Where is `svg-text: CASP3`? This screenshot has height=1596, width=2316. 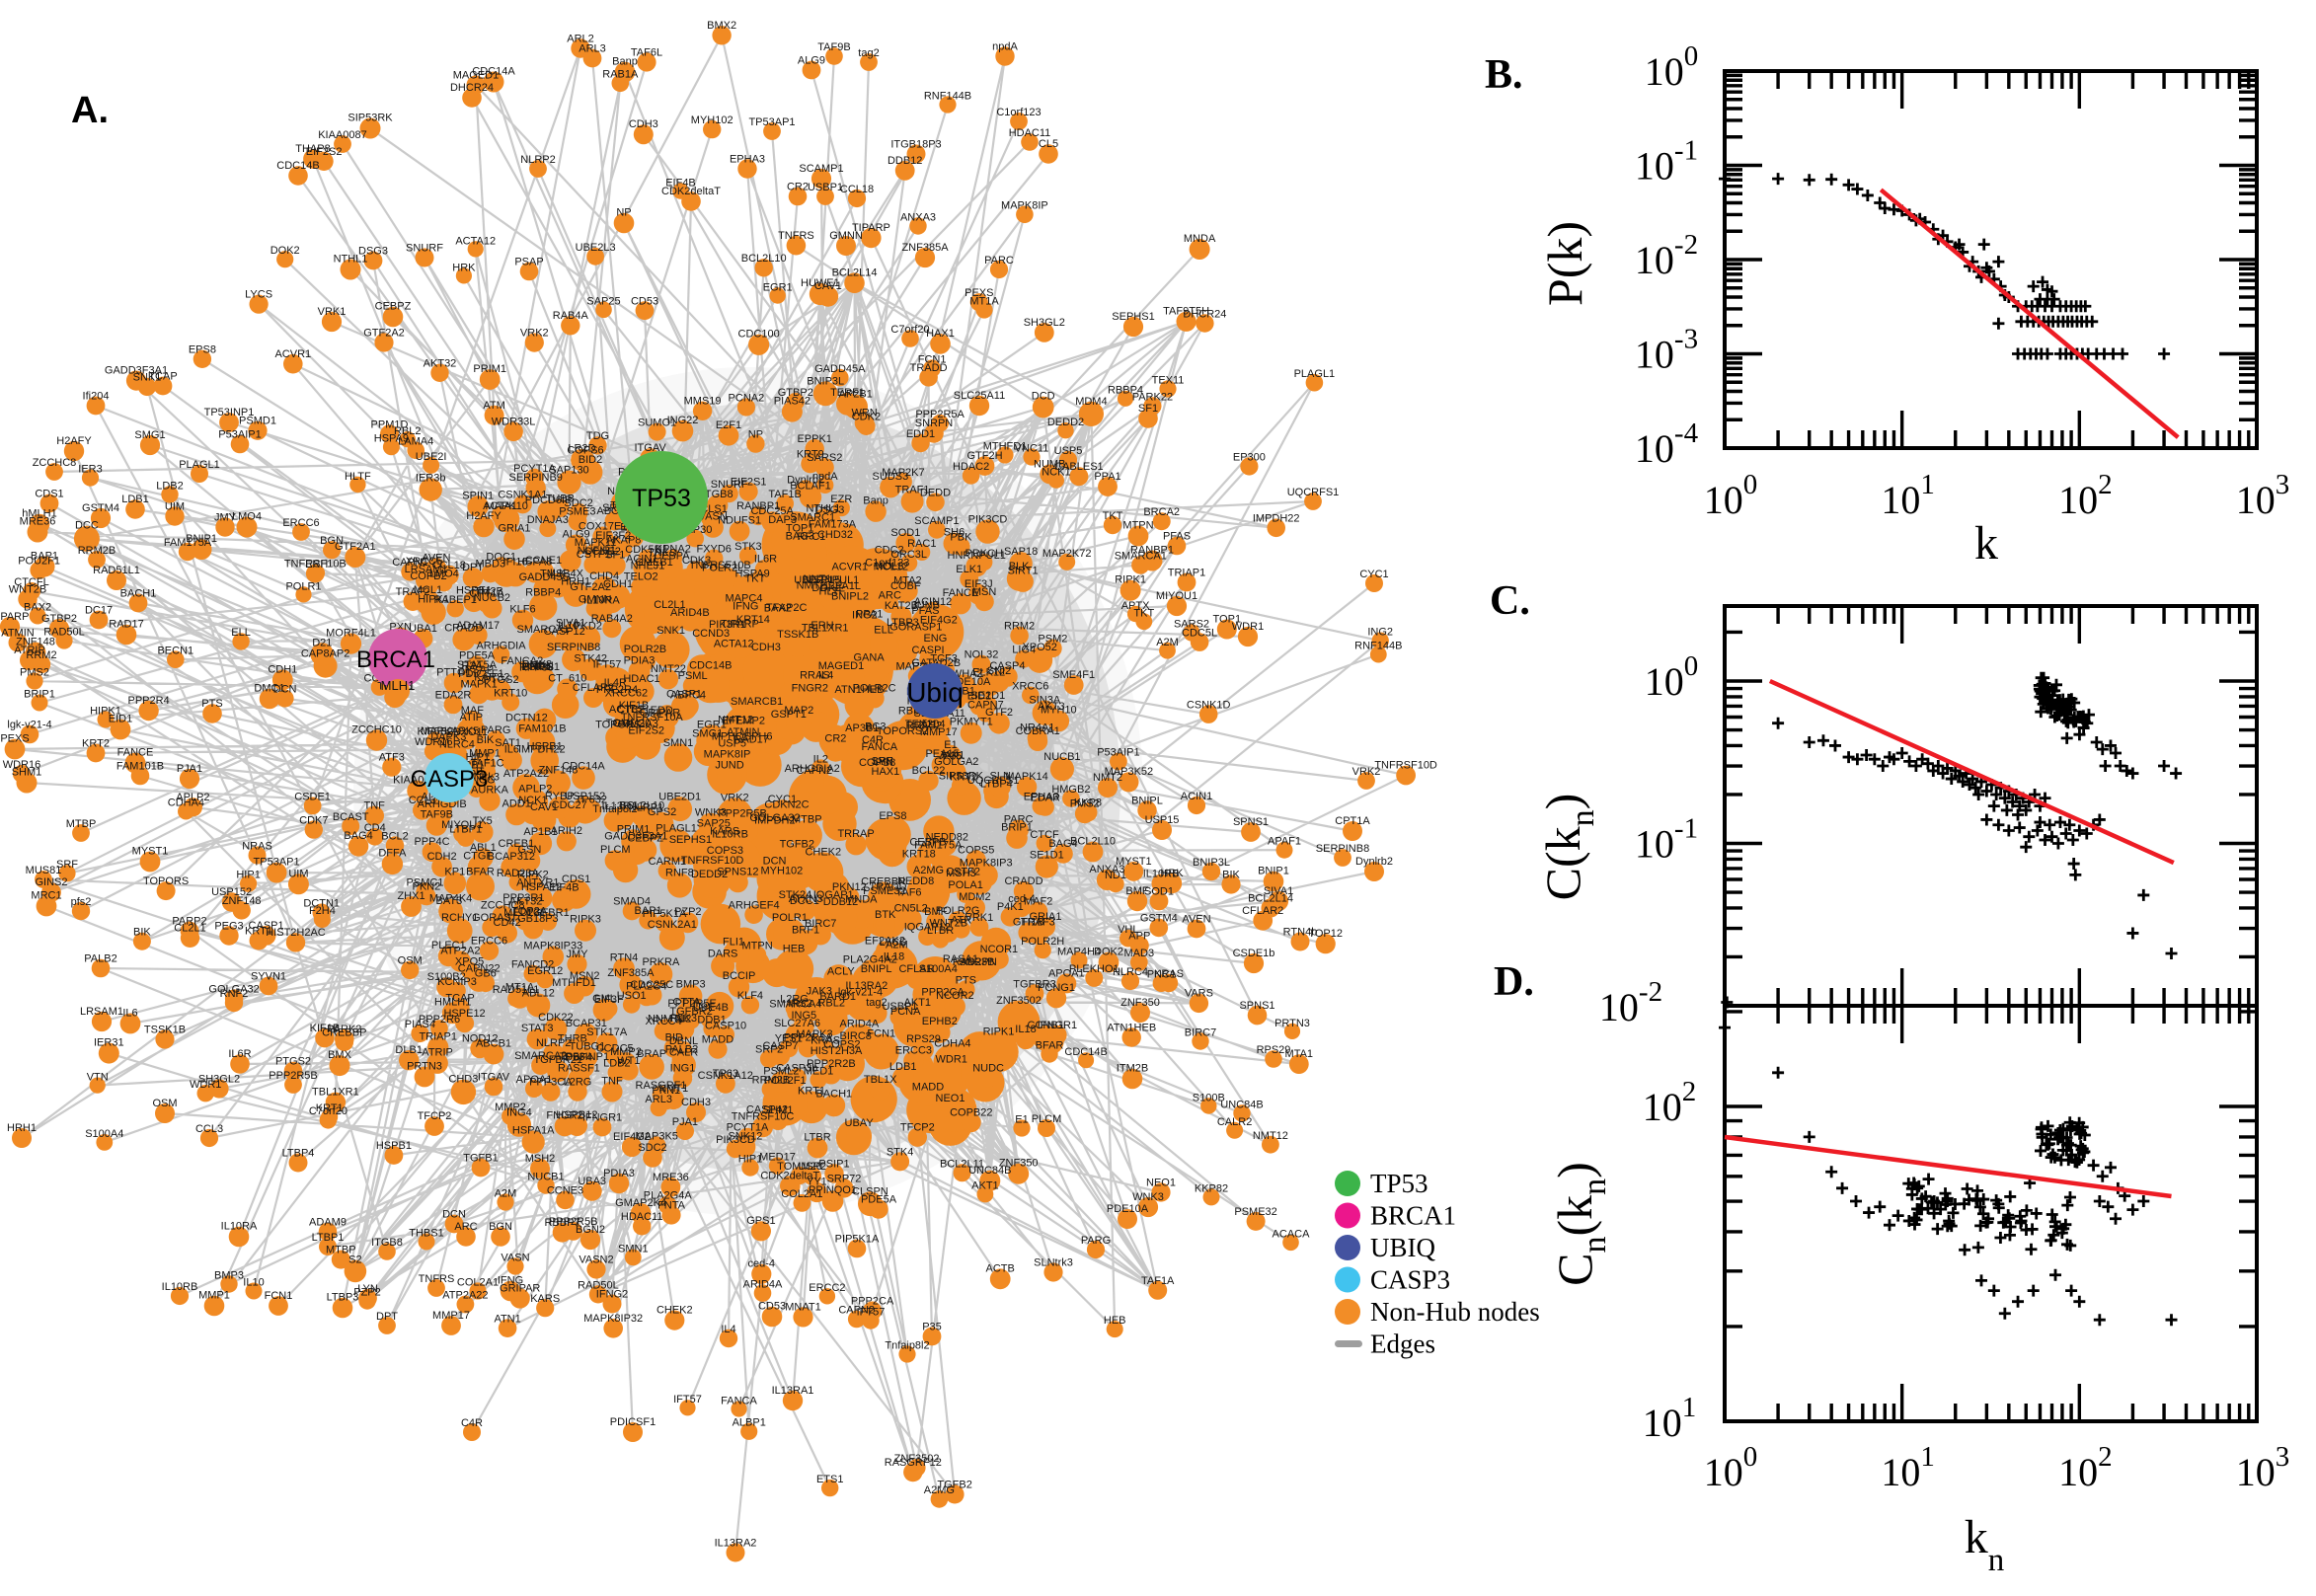
svg-text: CASP3 is located at coordinates (1410, 1280).